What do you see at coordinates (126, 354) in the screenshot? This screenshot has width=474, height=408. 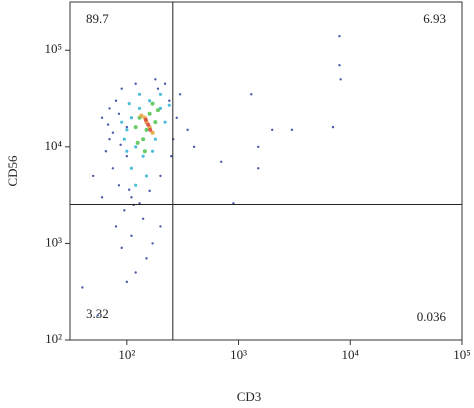 I see `x-tick-label: 10²` at bounding box center [126, 354].